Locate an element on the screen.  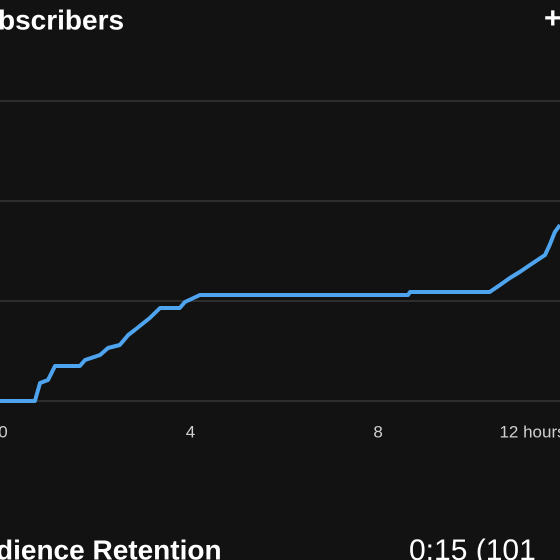
section-title: dience Retention is located at coordinates (111, 547).